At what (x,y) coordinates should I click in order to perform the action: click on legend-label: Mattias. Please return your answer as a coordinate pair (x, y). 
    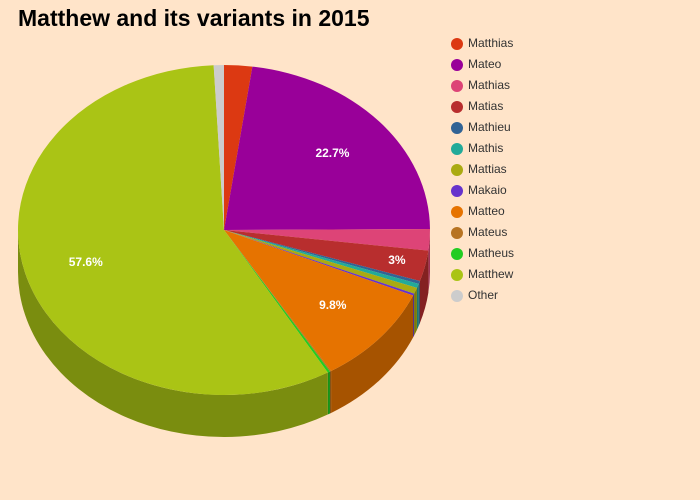
    Looking at the image, I should click on (487, 169).